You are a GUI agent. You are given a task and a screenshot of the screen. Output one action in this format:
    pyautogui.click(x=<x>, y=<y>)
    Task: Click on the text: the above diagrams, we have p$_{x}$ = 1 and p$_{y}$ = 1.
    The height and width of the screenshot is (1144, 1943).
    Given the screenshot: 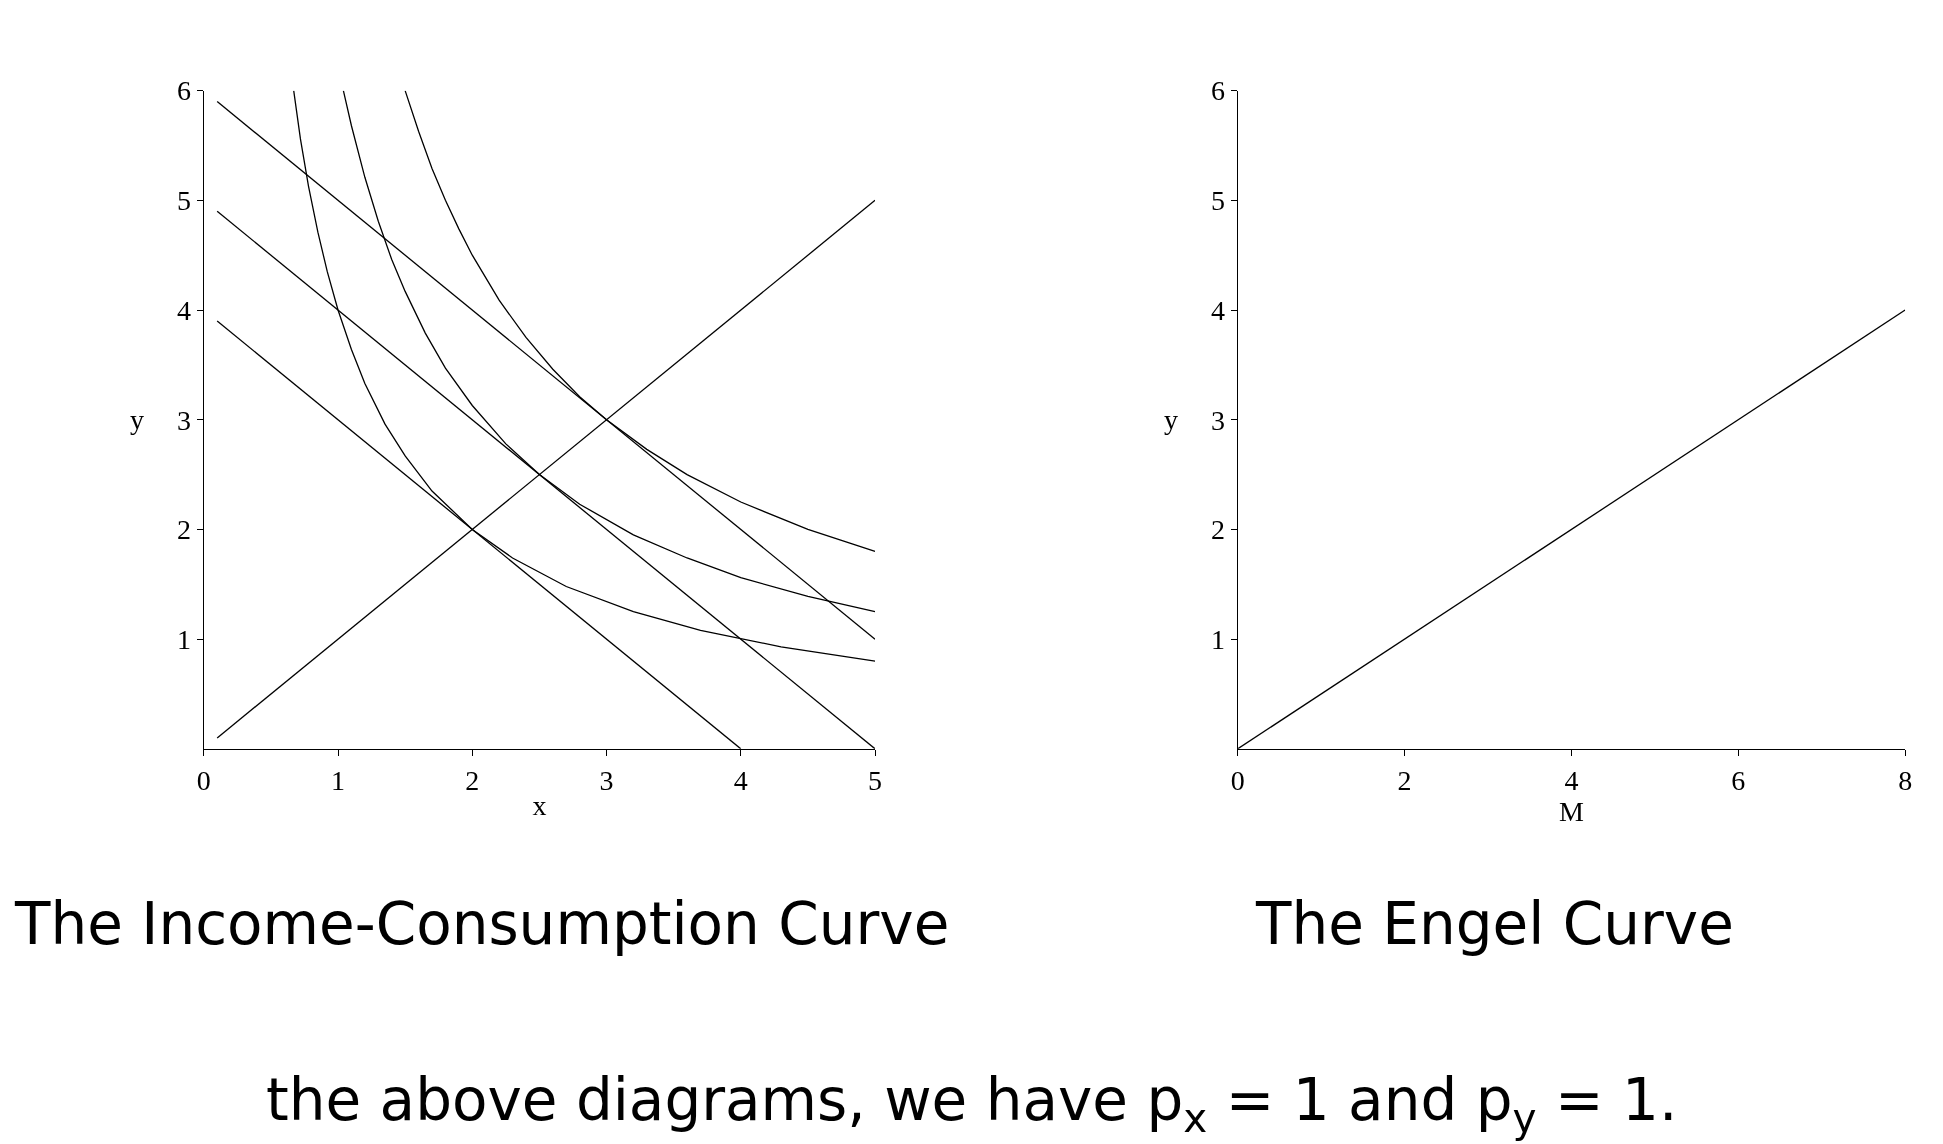 What is the action you would take?
    pyautogui.click(x=972, y=1104)
    